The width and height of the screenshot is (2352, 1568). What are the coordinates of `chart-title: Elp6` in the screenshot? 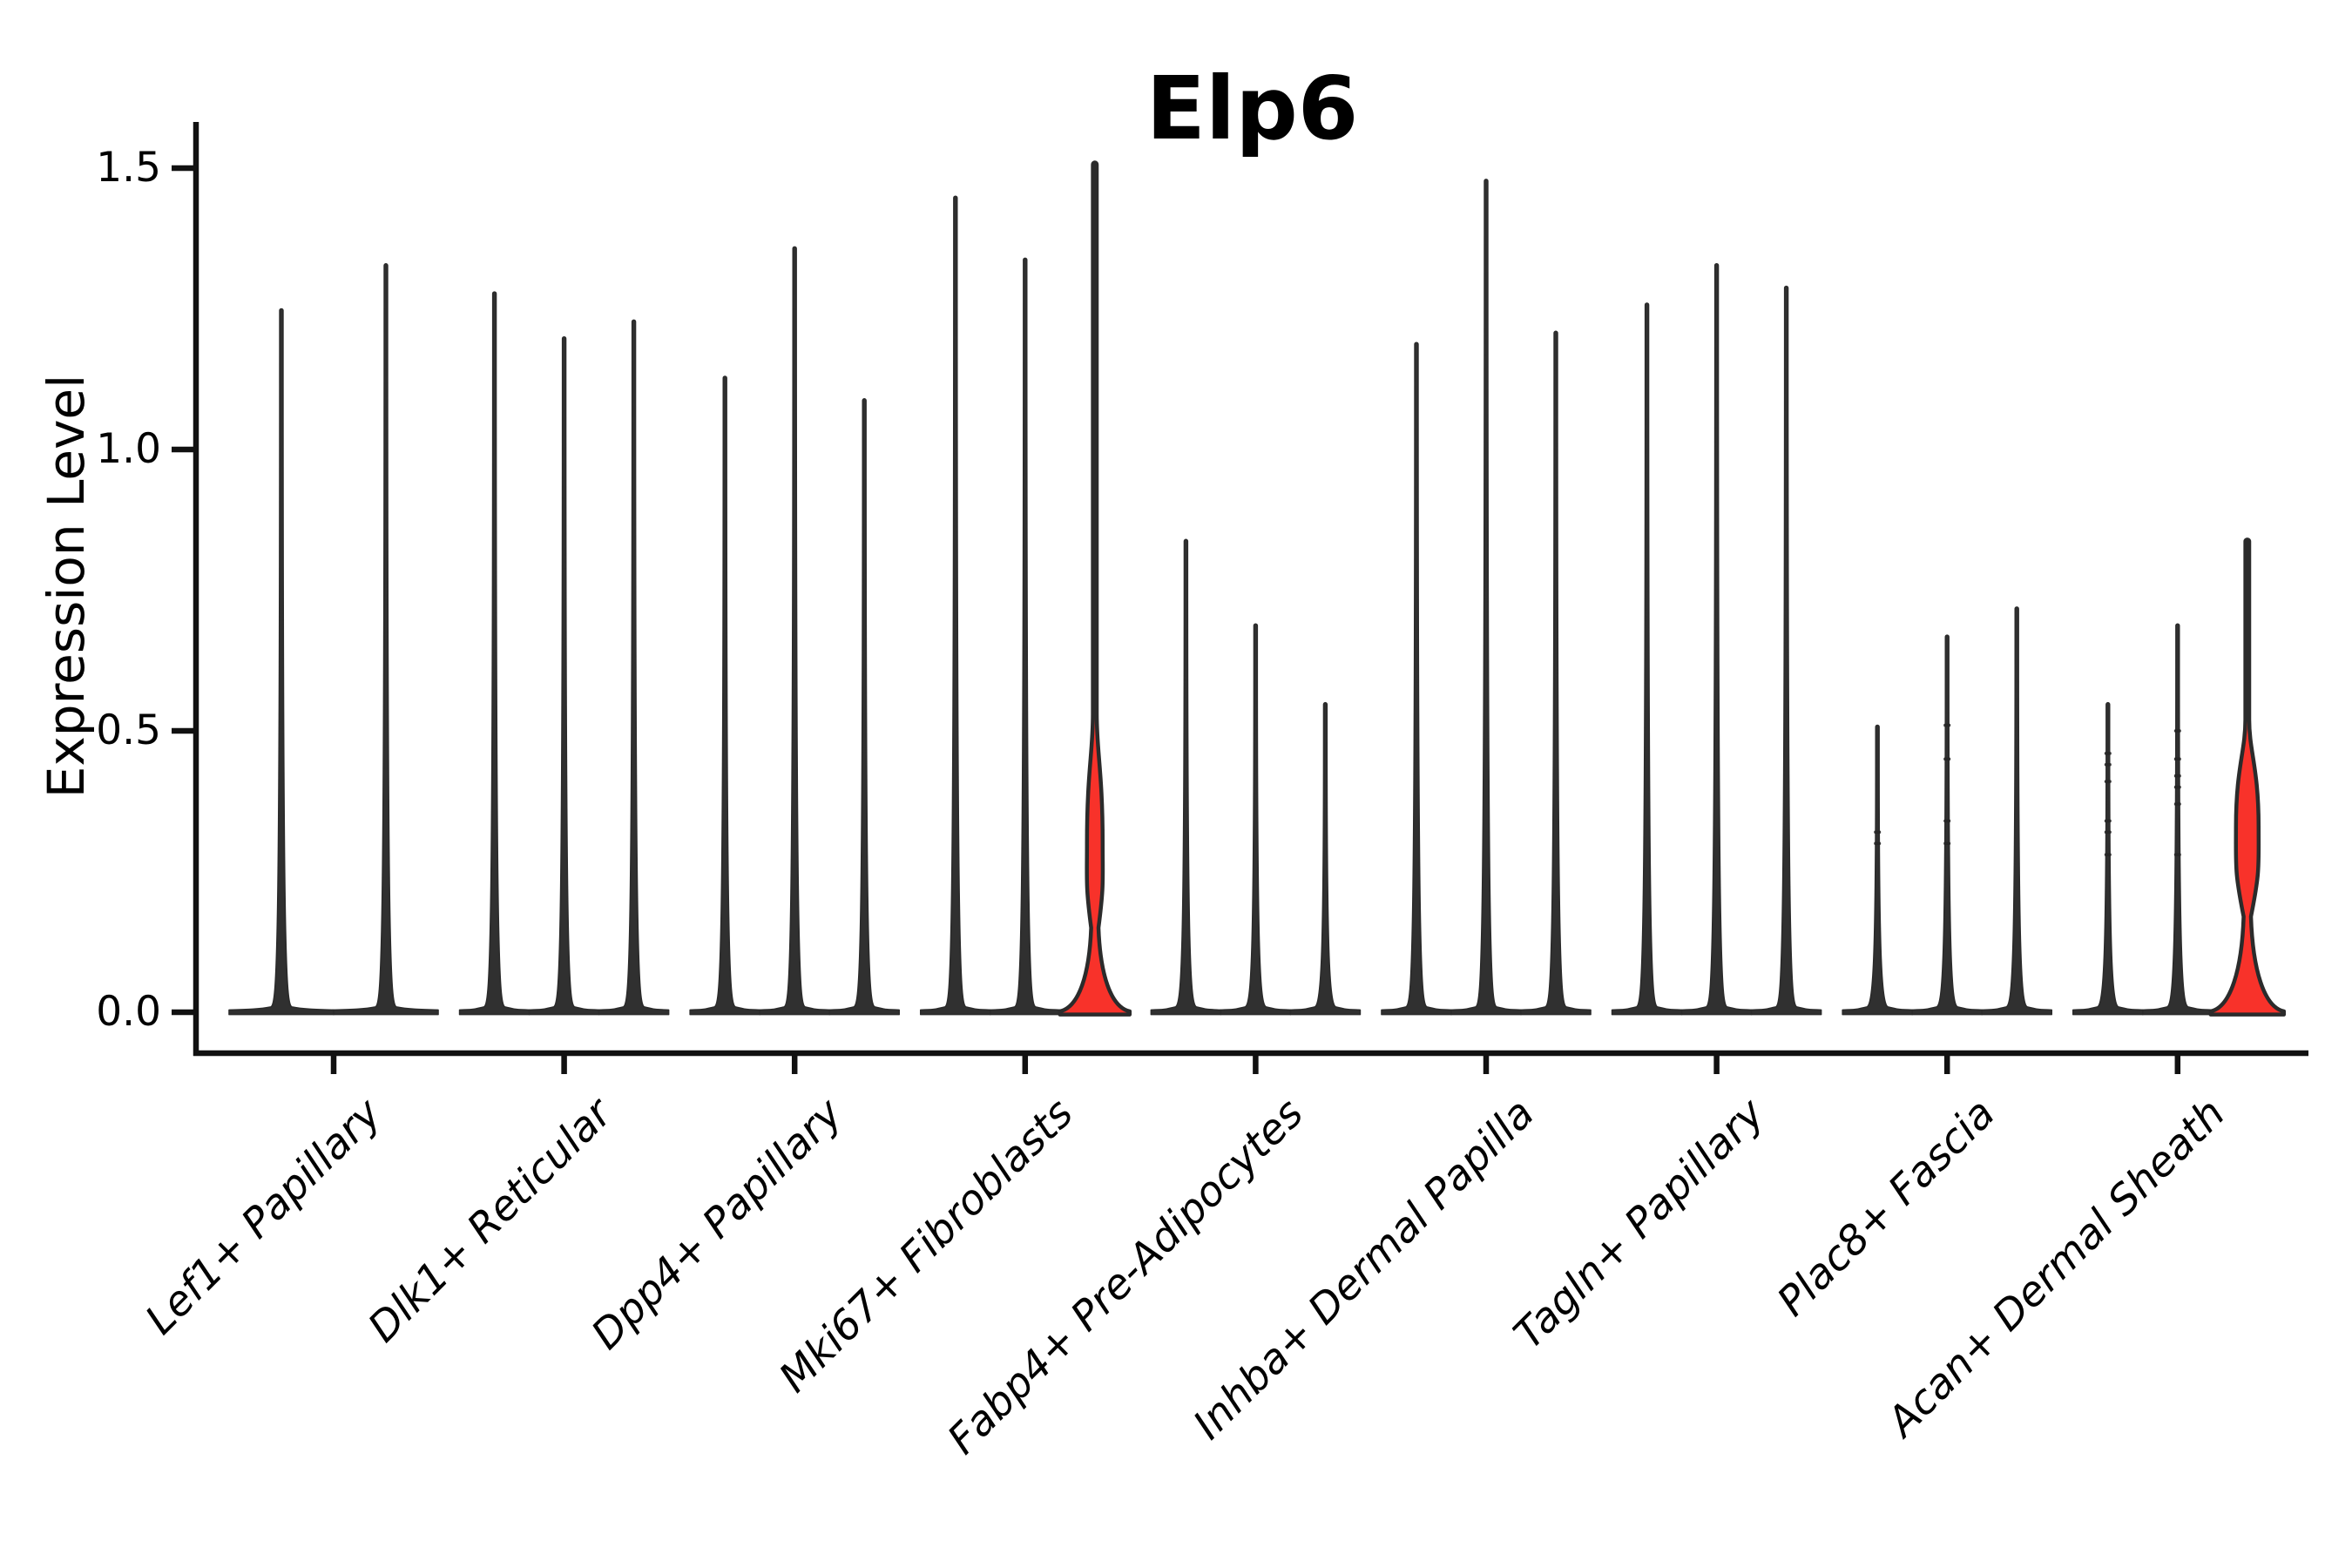 It's located at (1252, 108).